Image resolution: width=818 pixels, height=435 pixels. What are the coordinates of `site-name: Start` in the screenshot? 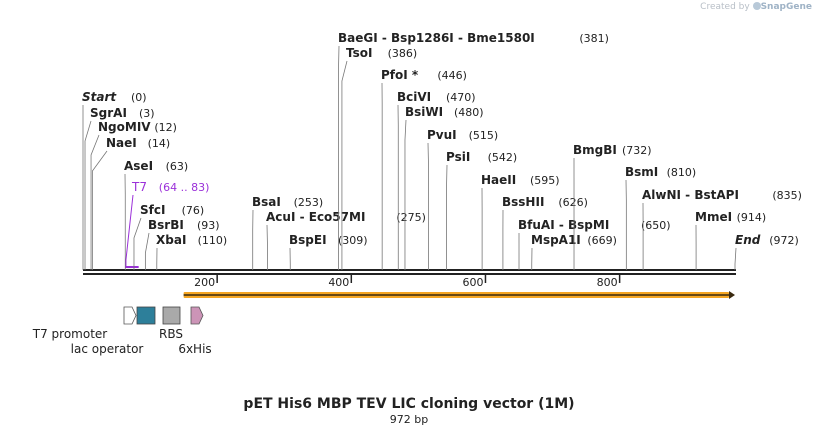 It's located at (99, 97).